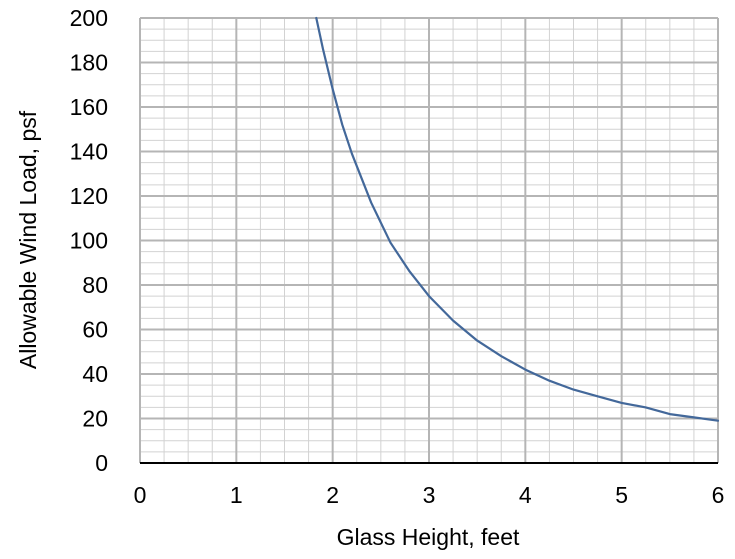 The image size is (735, 559). I want to click on y-tick-label: 20, so click(95, 419).